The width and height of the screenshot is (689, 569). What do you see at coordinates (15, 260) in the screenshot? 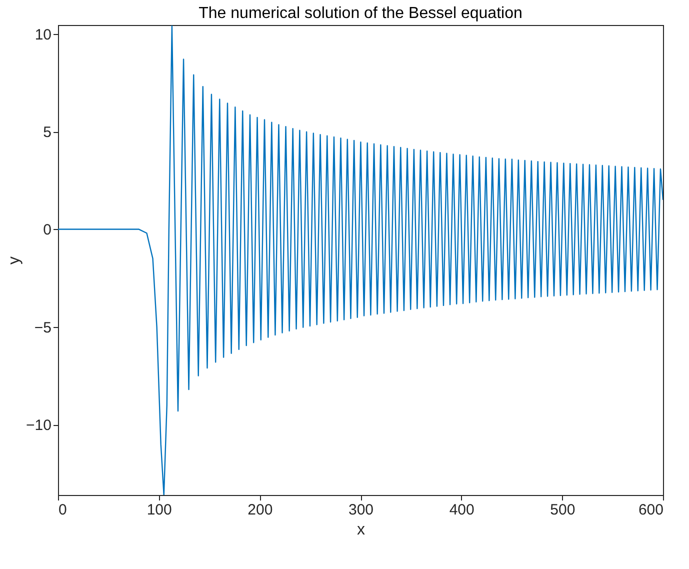
I see `y-axis-title: y` at bounding box center [15, 260].